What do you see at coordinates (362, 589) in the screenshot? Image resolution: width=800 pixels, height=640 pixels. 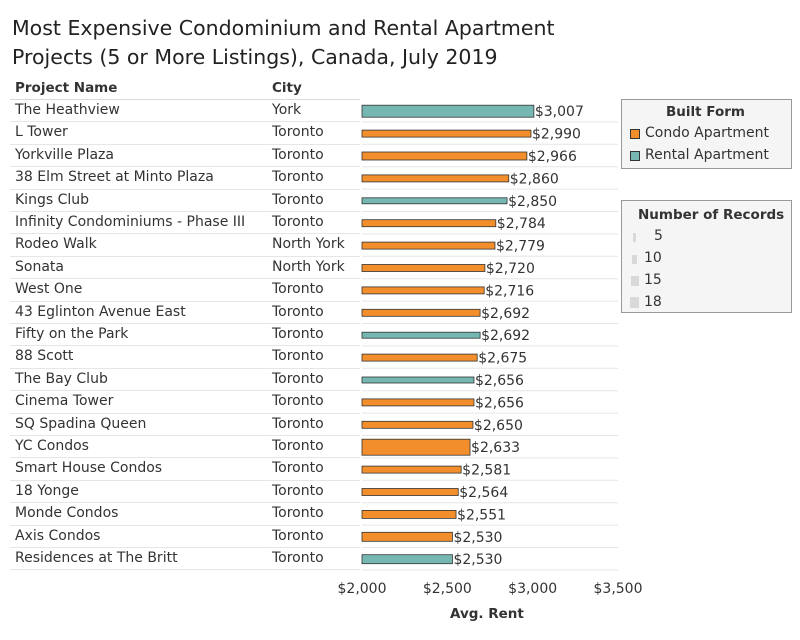 I see `x-tick-label: $2,000` at bounding box center [362, 589].